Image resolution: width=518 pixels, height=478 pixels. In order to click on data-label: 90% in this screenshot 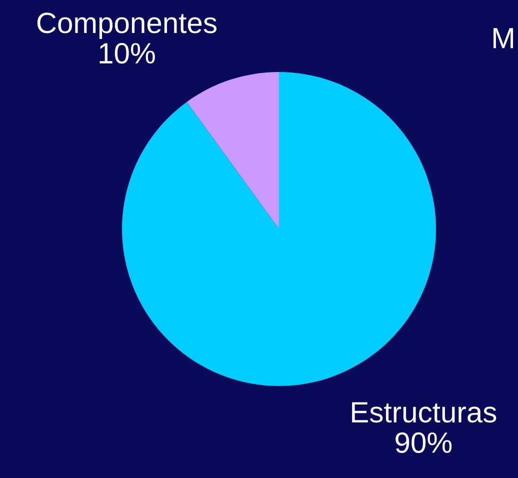, I will do `click(424, 442)`.